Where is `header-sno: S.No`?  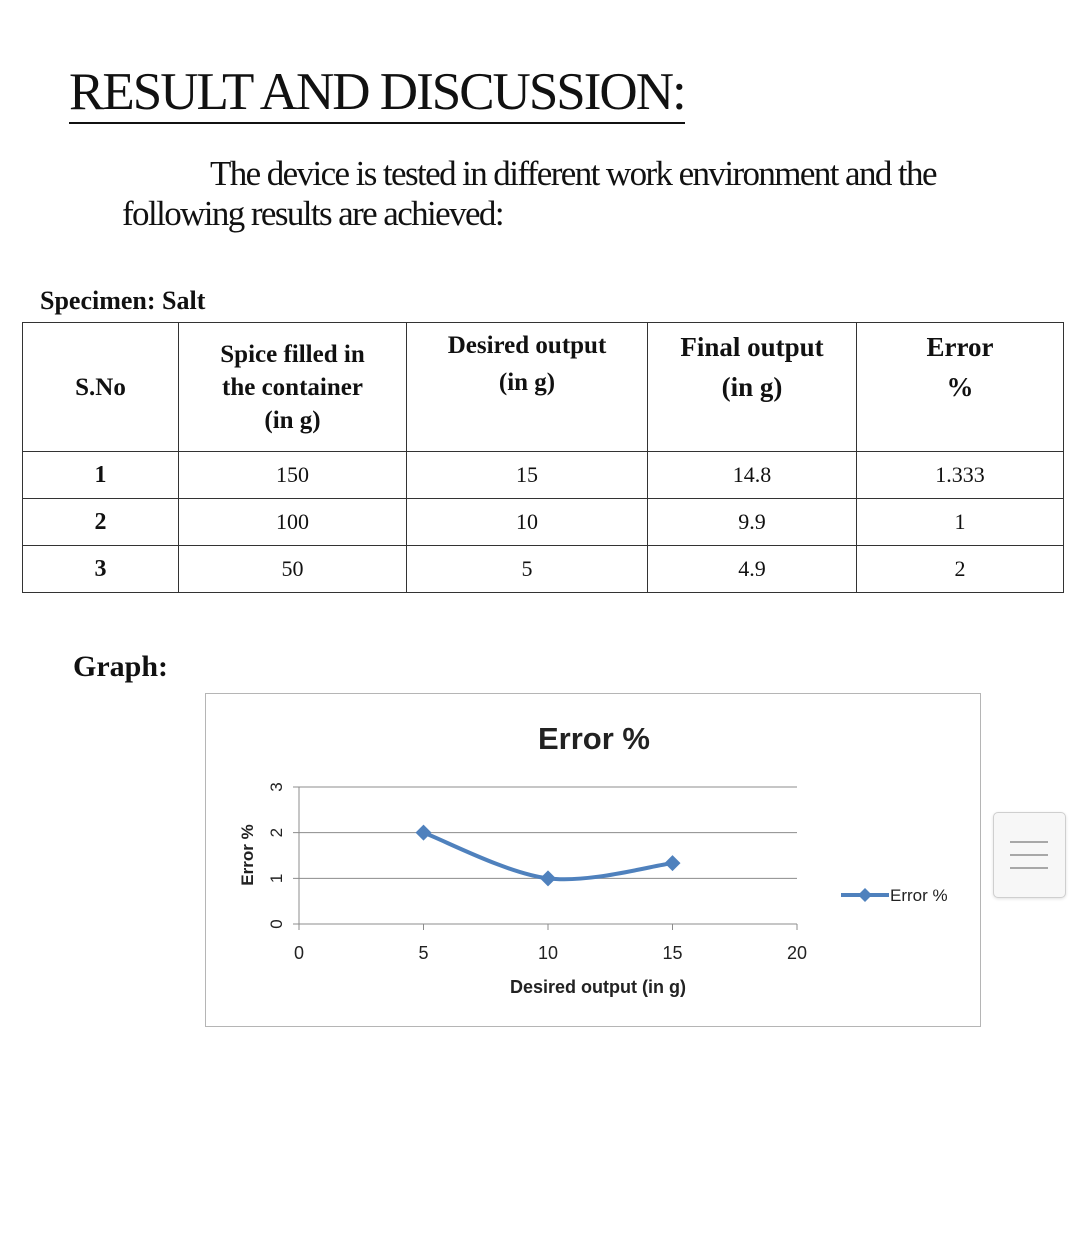
header-sno: S.No is located at coordinates (100, 387).